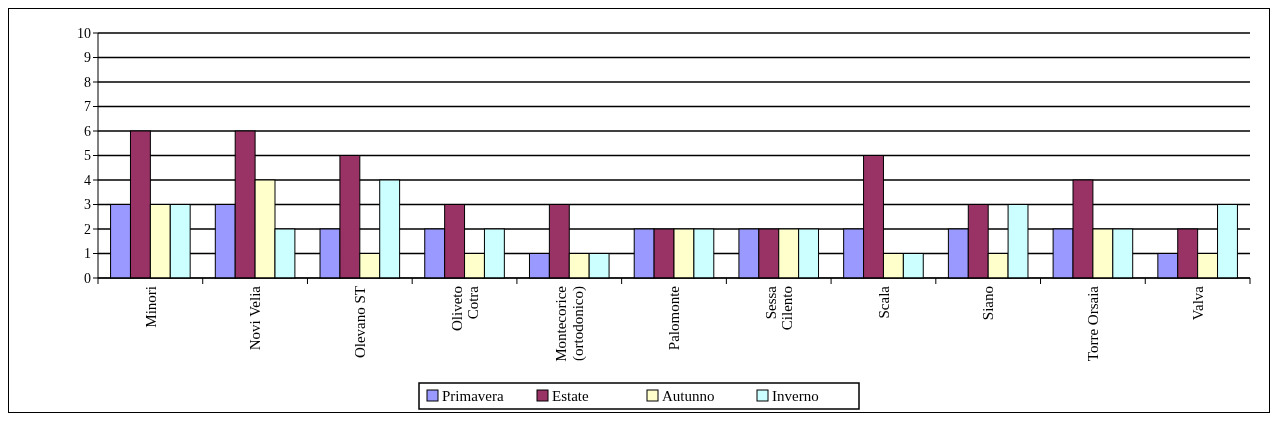 This screenshot has width=1278, height=421. I want to click on x-tick-label: Palomonte, so click(674, 318).